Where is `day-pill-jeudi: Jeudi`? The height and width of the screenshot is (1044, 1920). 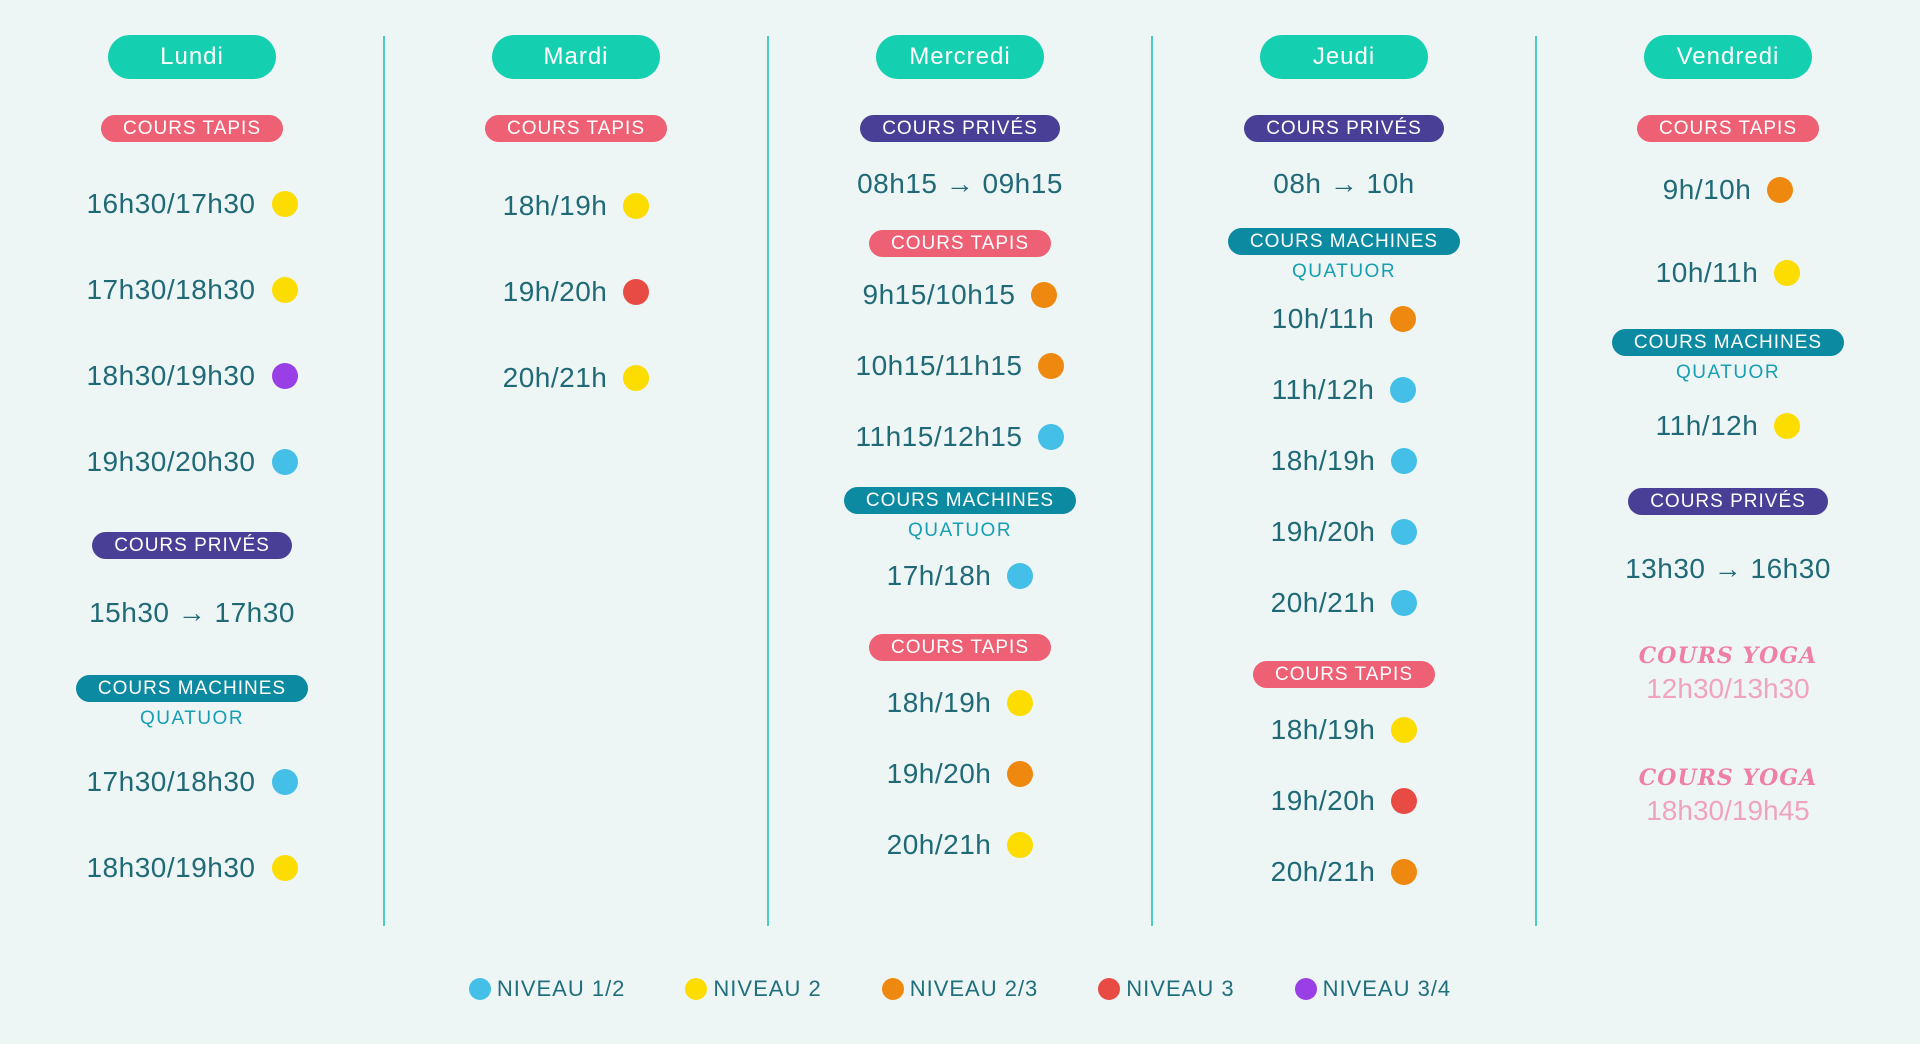 day-pill-jeudi: Jeudi is located at coordinates (1344, 57).